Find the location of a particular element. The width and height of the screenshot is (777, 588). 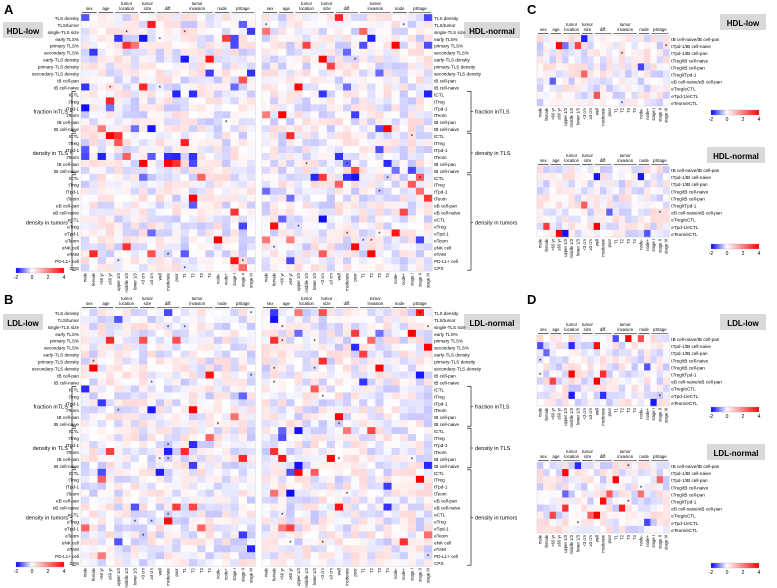

row-label: eB cell-naive is located at coordinates (447, 213).